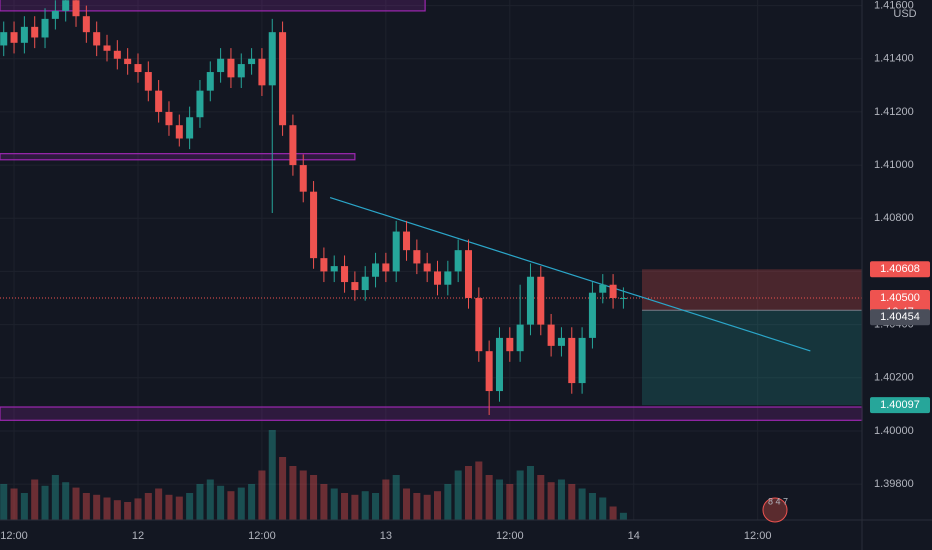 The image size is (932, 550). What do you see at coordinates (775, 510) in the screenshot?
I see `events-icon` at bounding box center [775, 510].